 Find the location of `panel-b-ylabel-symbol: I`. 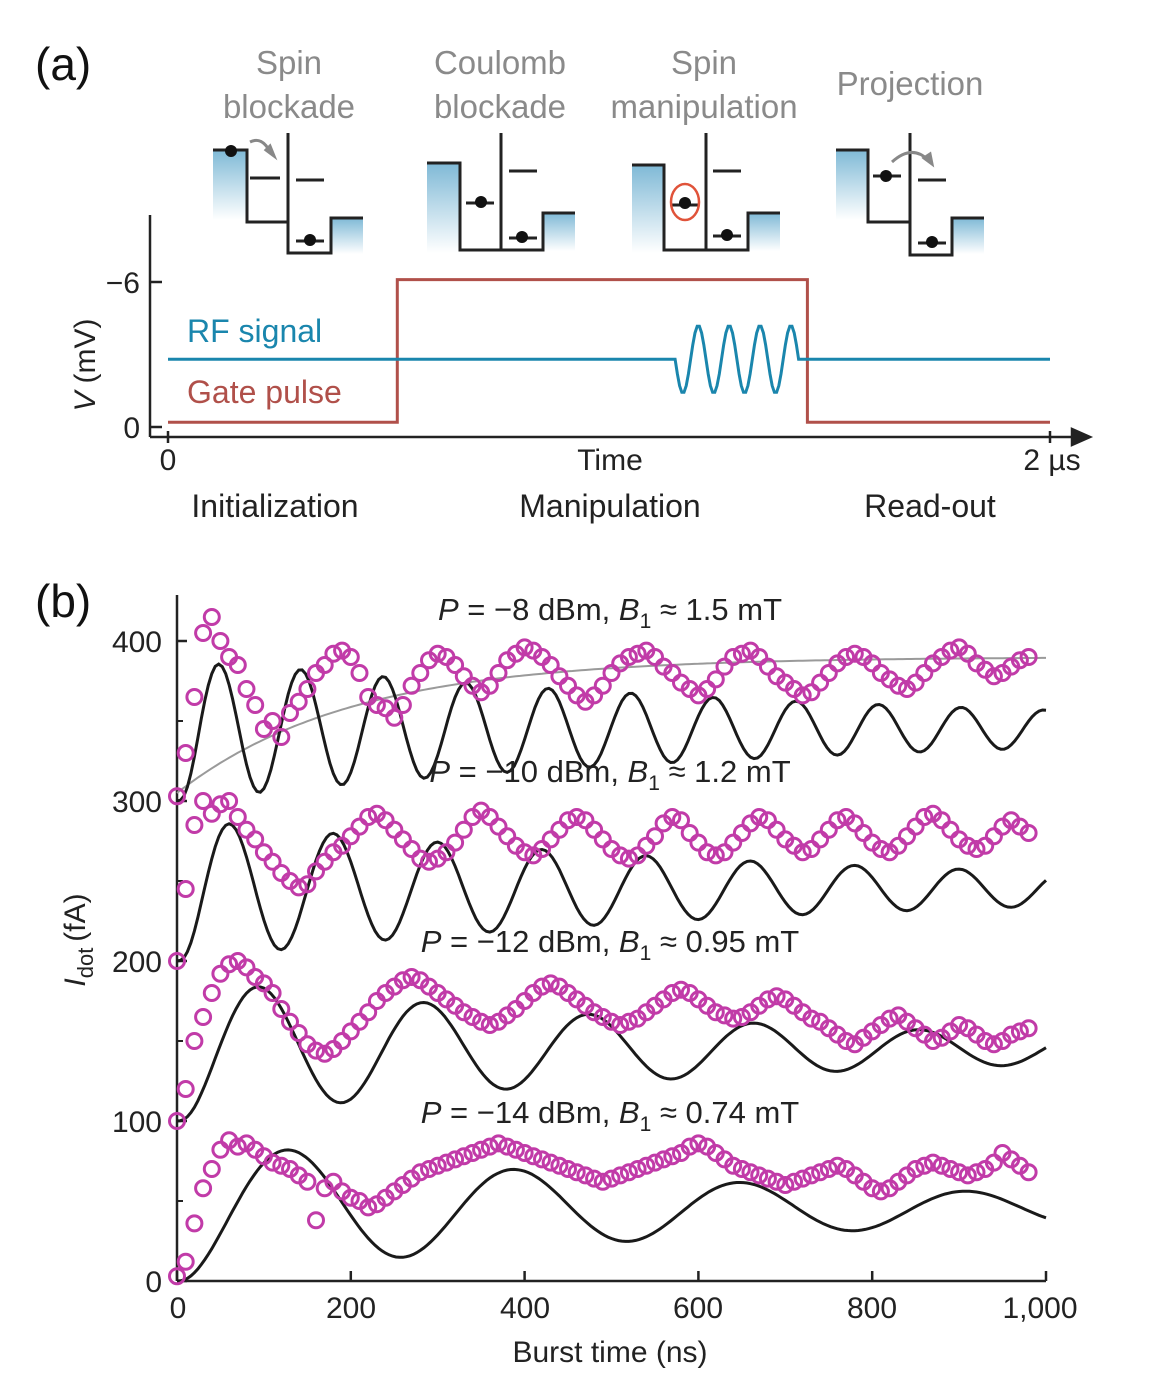

panel-b-ylabel-symbol: I is located at coordinates (75, 982).